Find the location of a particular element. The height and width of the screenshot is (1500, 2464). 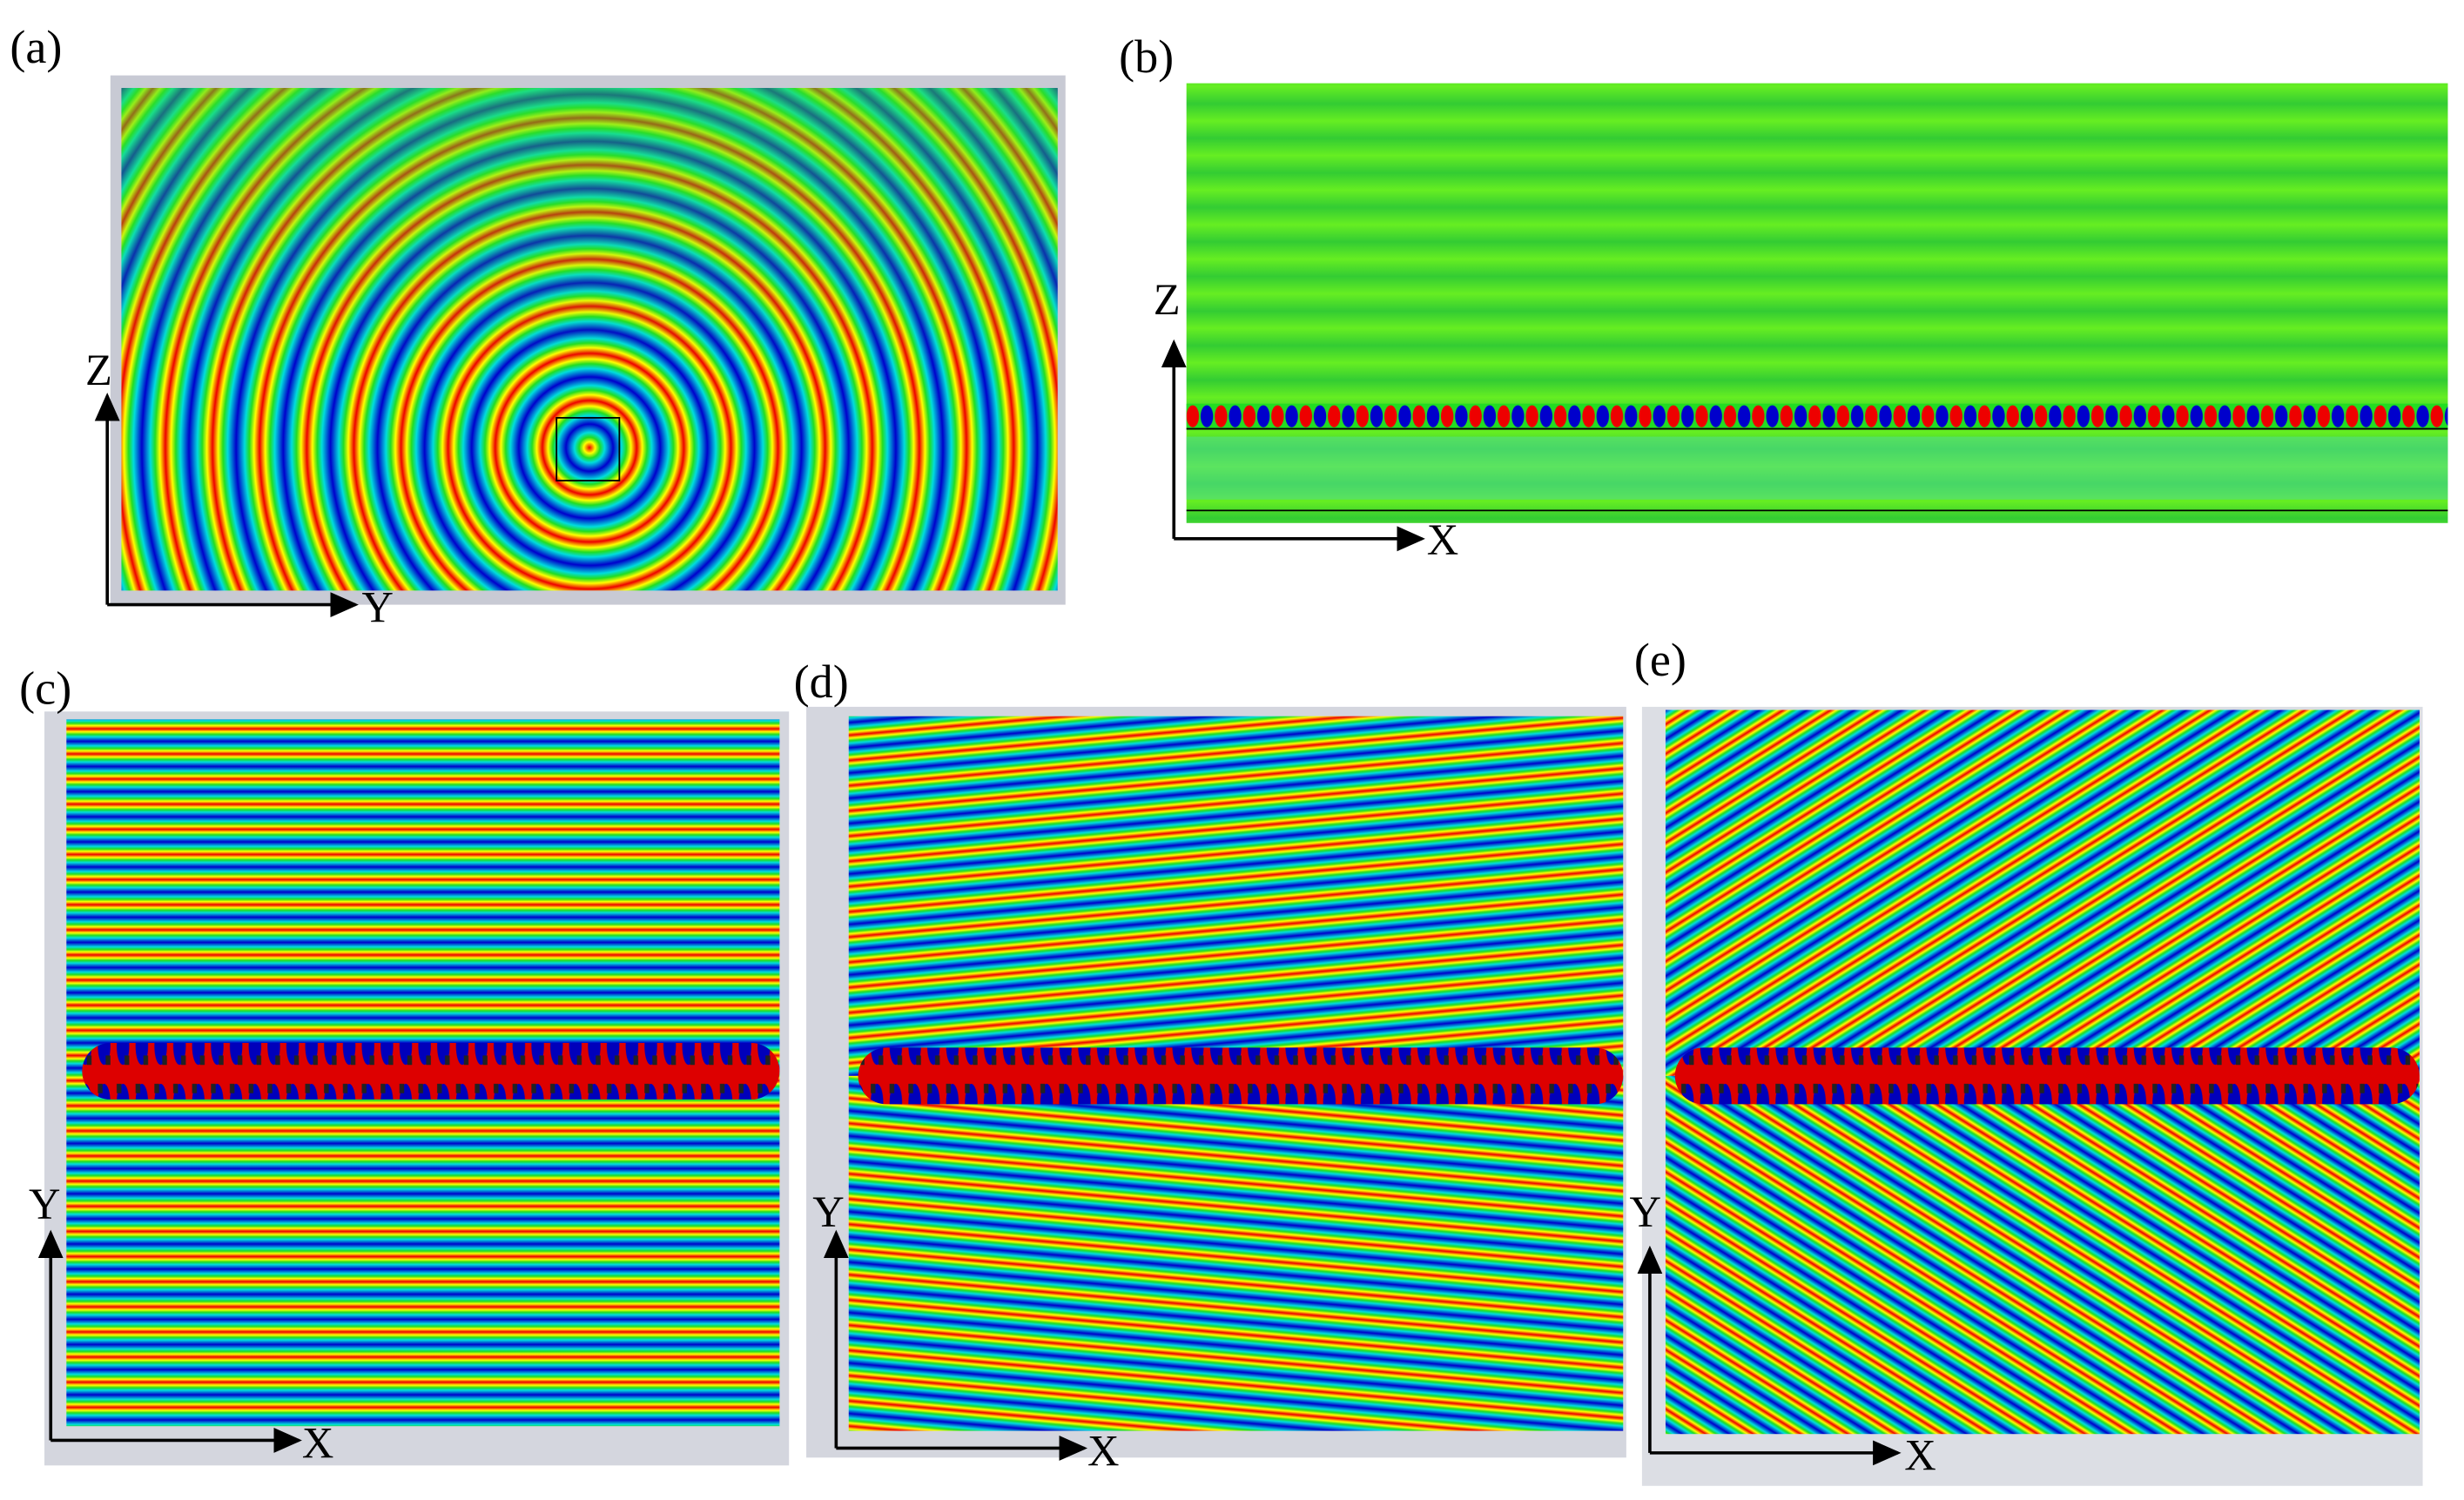

field-band is located at coordinates (1817, 468).